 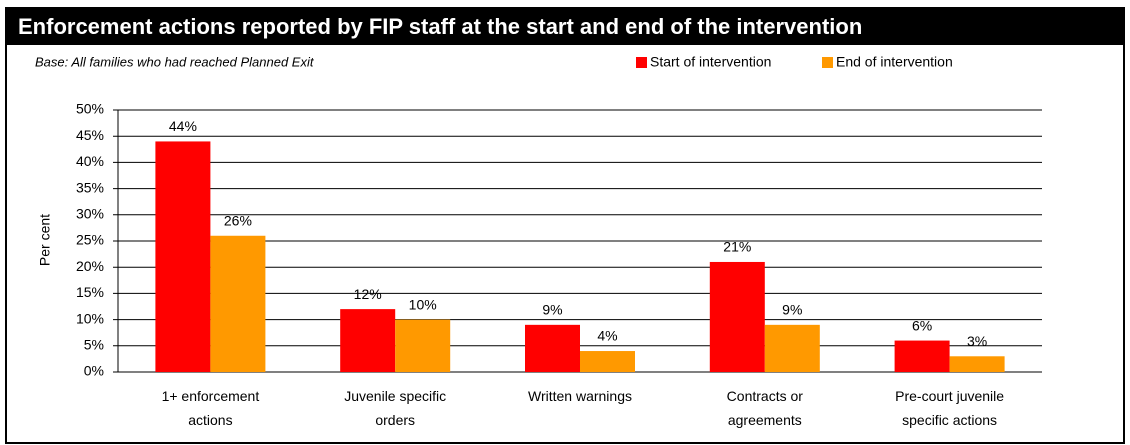 What do you see at coordinates (949, 396) in the screenshot?
I see `x-tick-line: Pre-court juvenile` at bounding box center [949, 396].